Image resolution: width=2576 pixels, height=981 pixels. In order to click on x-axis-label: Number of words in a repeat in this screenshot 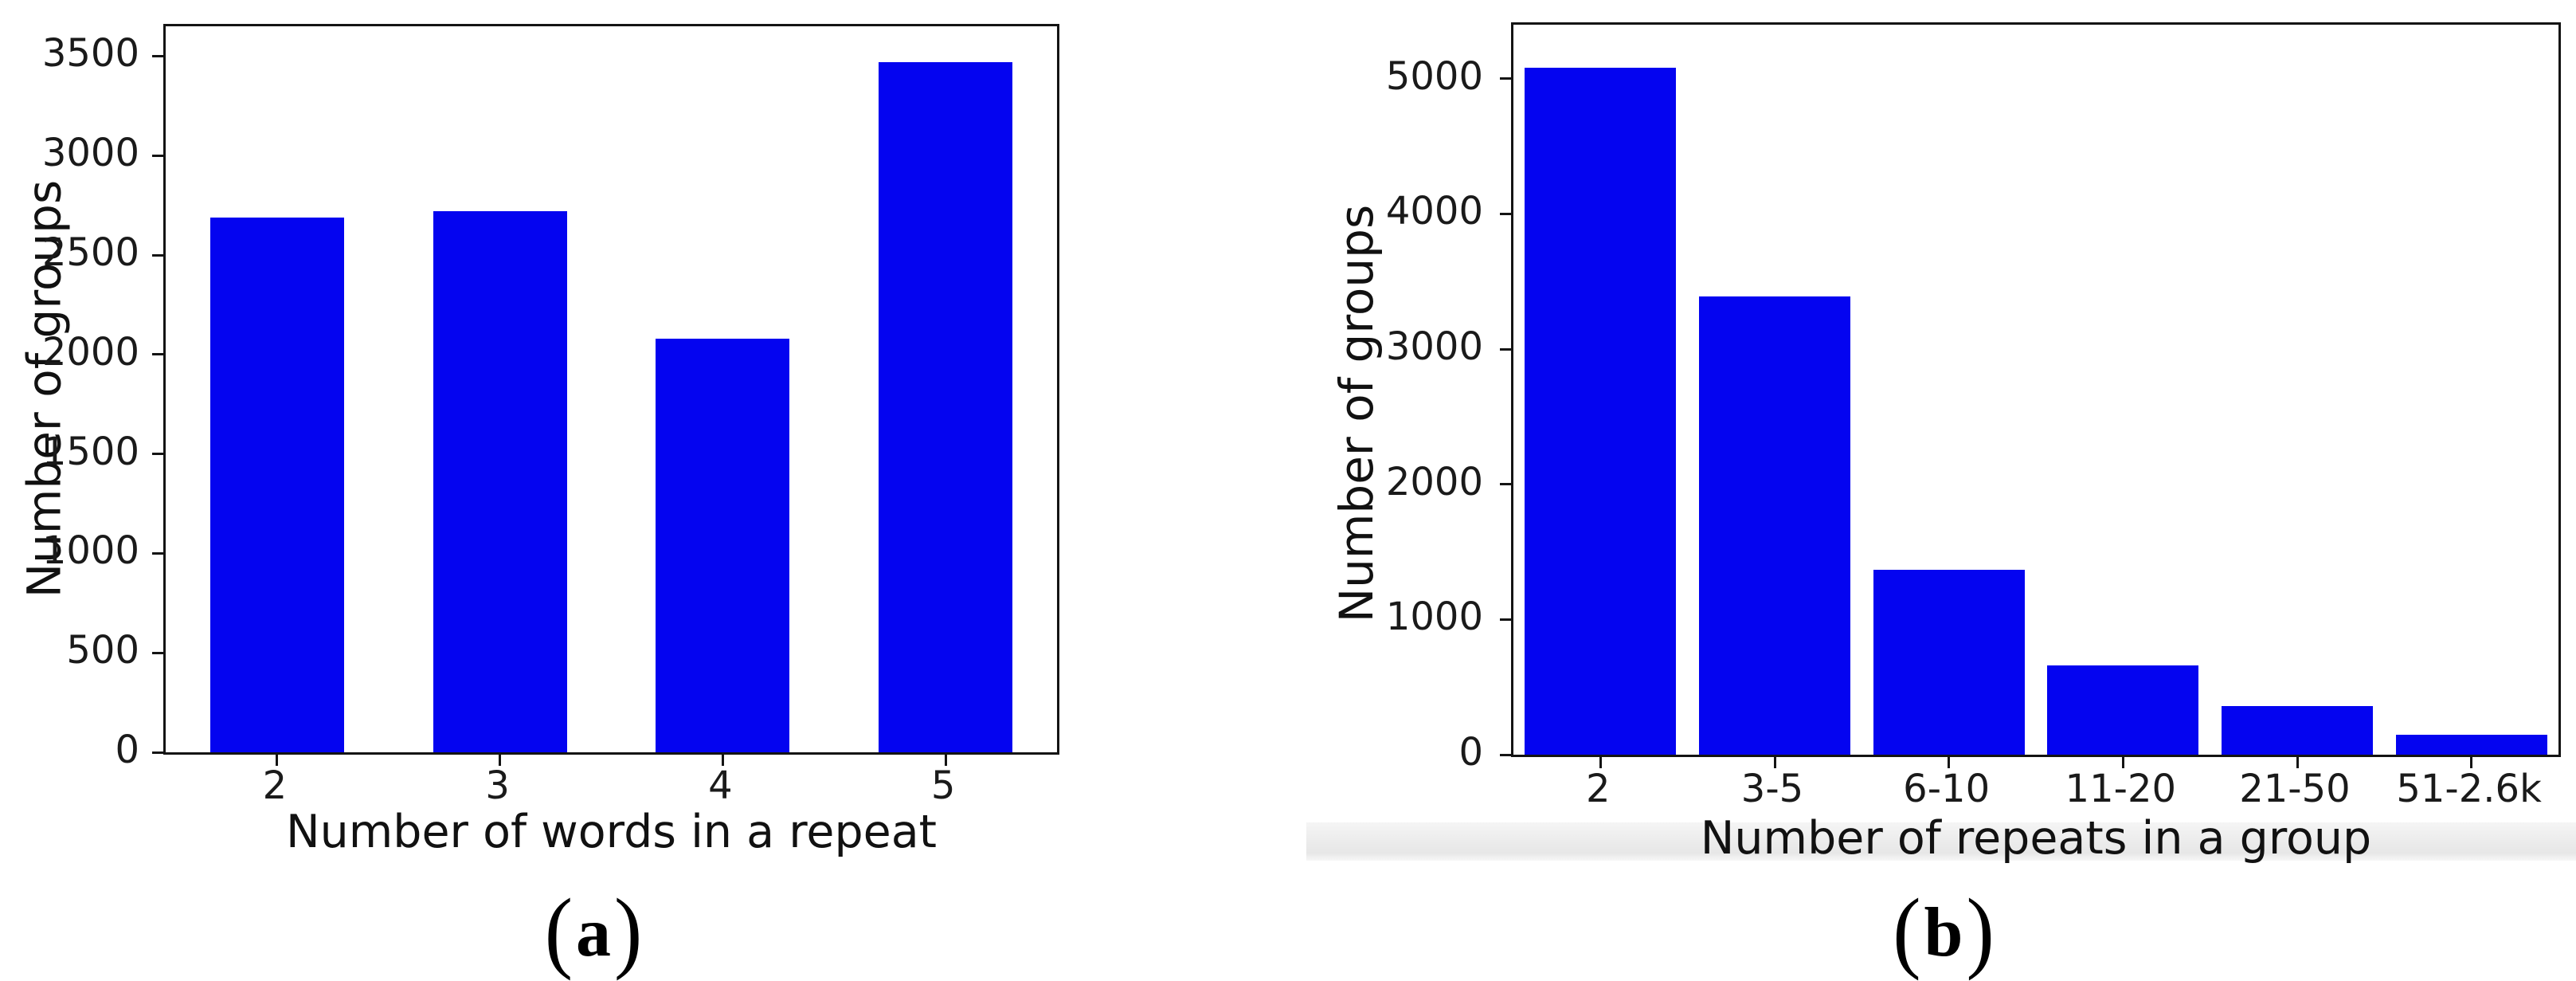, I will do `click(611, 832)`.